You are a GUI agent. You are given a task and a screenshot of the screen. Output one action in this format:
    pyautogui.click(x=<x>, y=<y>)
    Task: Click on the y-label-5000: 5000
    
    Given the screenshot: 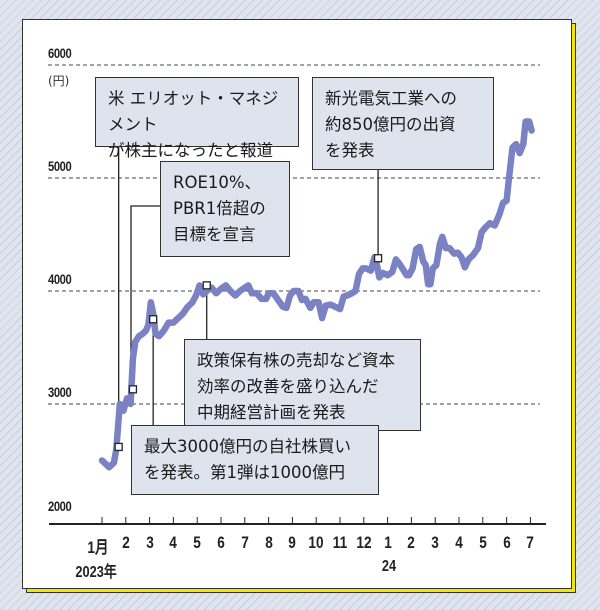 What is the action you would take?
    pyautogui.click(x=60, y=166)
    